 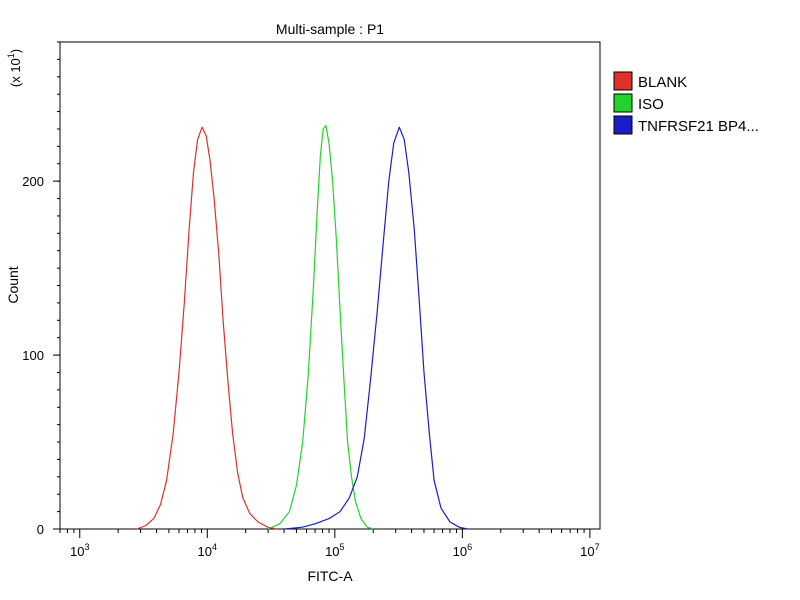 I want to click on x-axis-label: FITC-A, so click(x=330, y=576).